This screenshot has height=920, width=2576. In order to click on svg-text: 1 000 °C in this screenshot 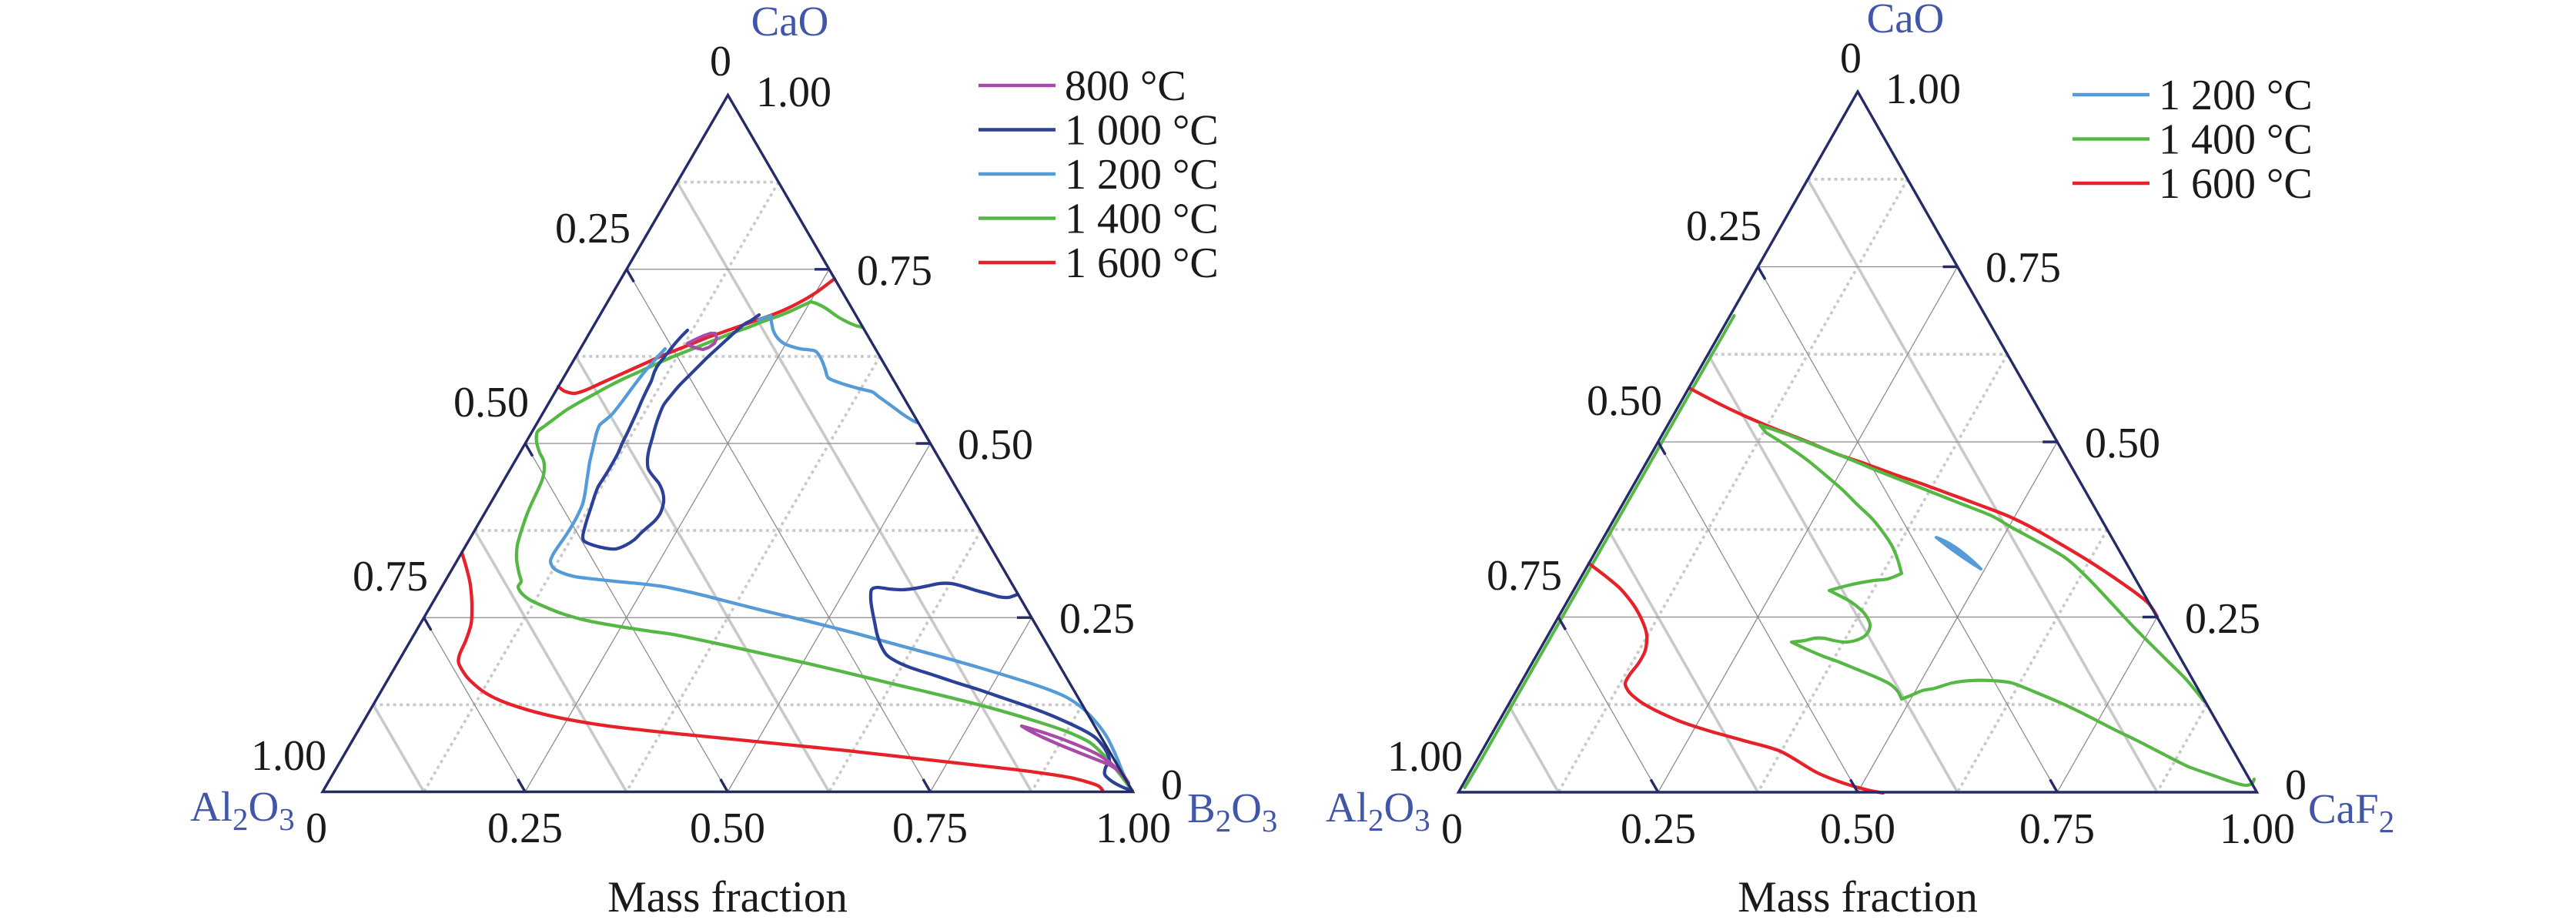, I will do `click(1142, 131)`.